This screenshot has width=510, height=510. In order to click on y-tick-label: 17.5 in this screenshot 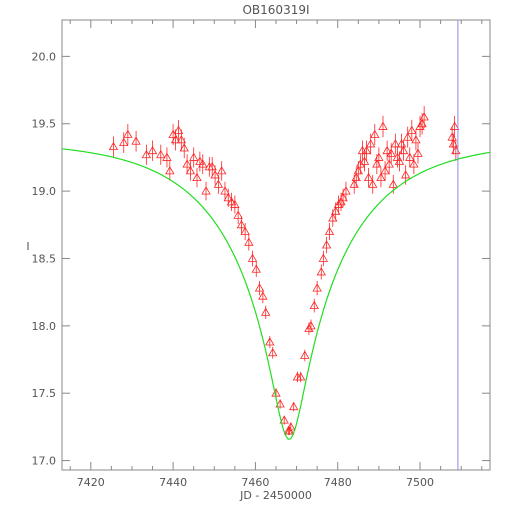, I will do `click(44, 393)`.